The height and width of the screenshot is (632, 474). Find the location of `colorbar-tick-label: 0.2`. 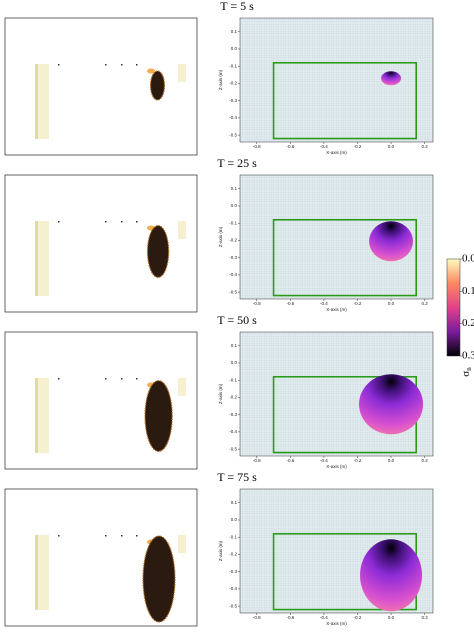

colorbar-tick-label: 0.2 is located at coordinates (468, 323).